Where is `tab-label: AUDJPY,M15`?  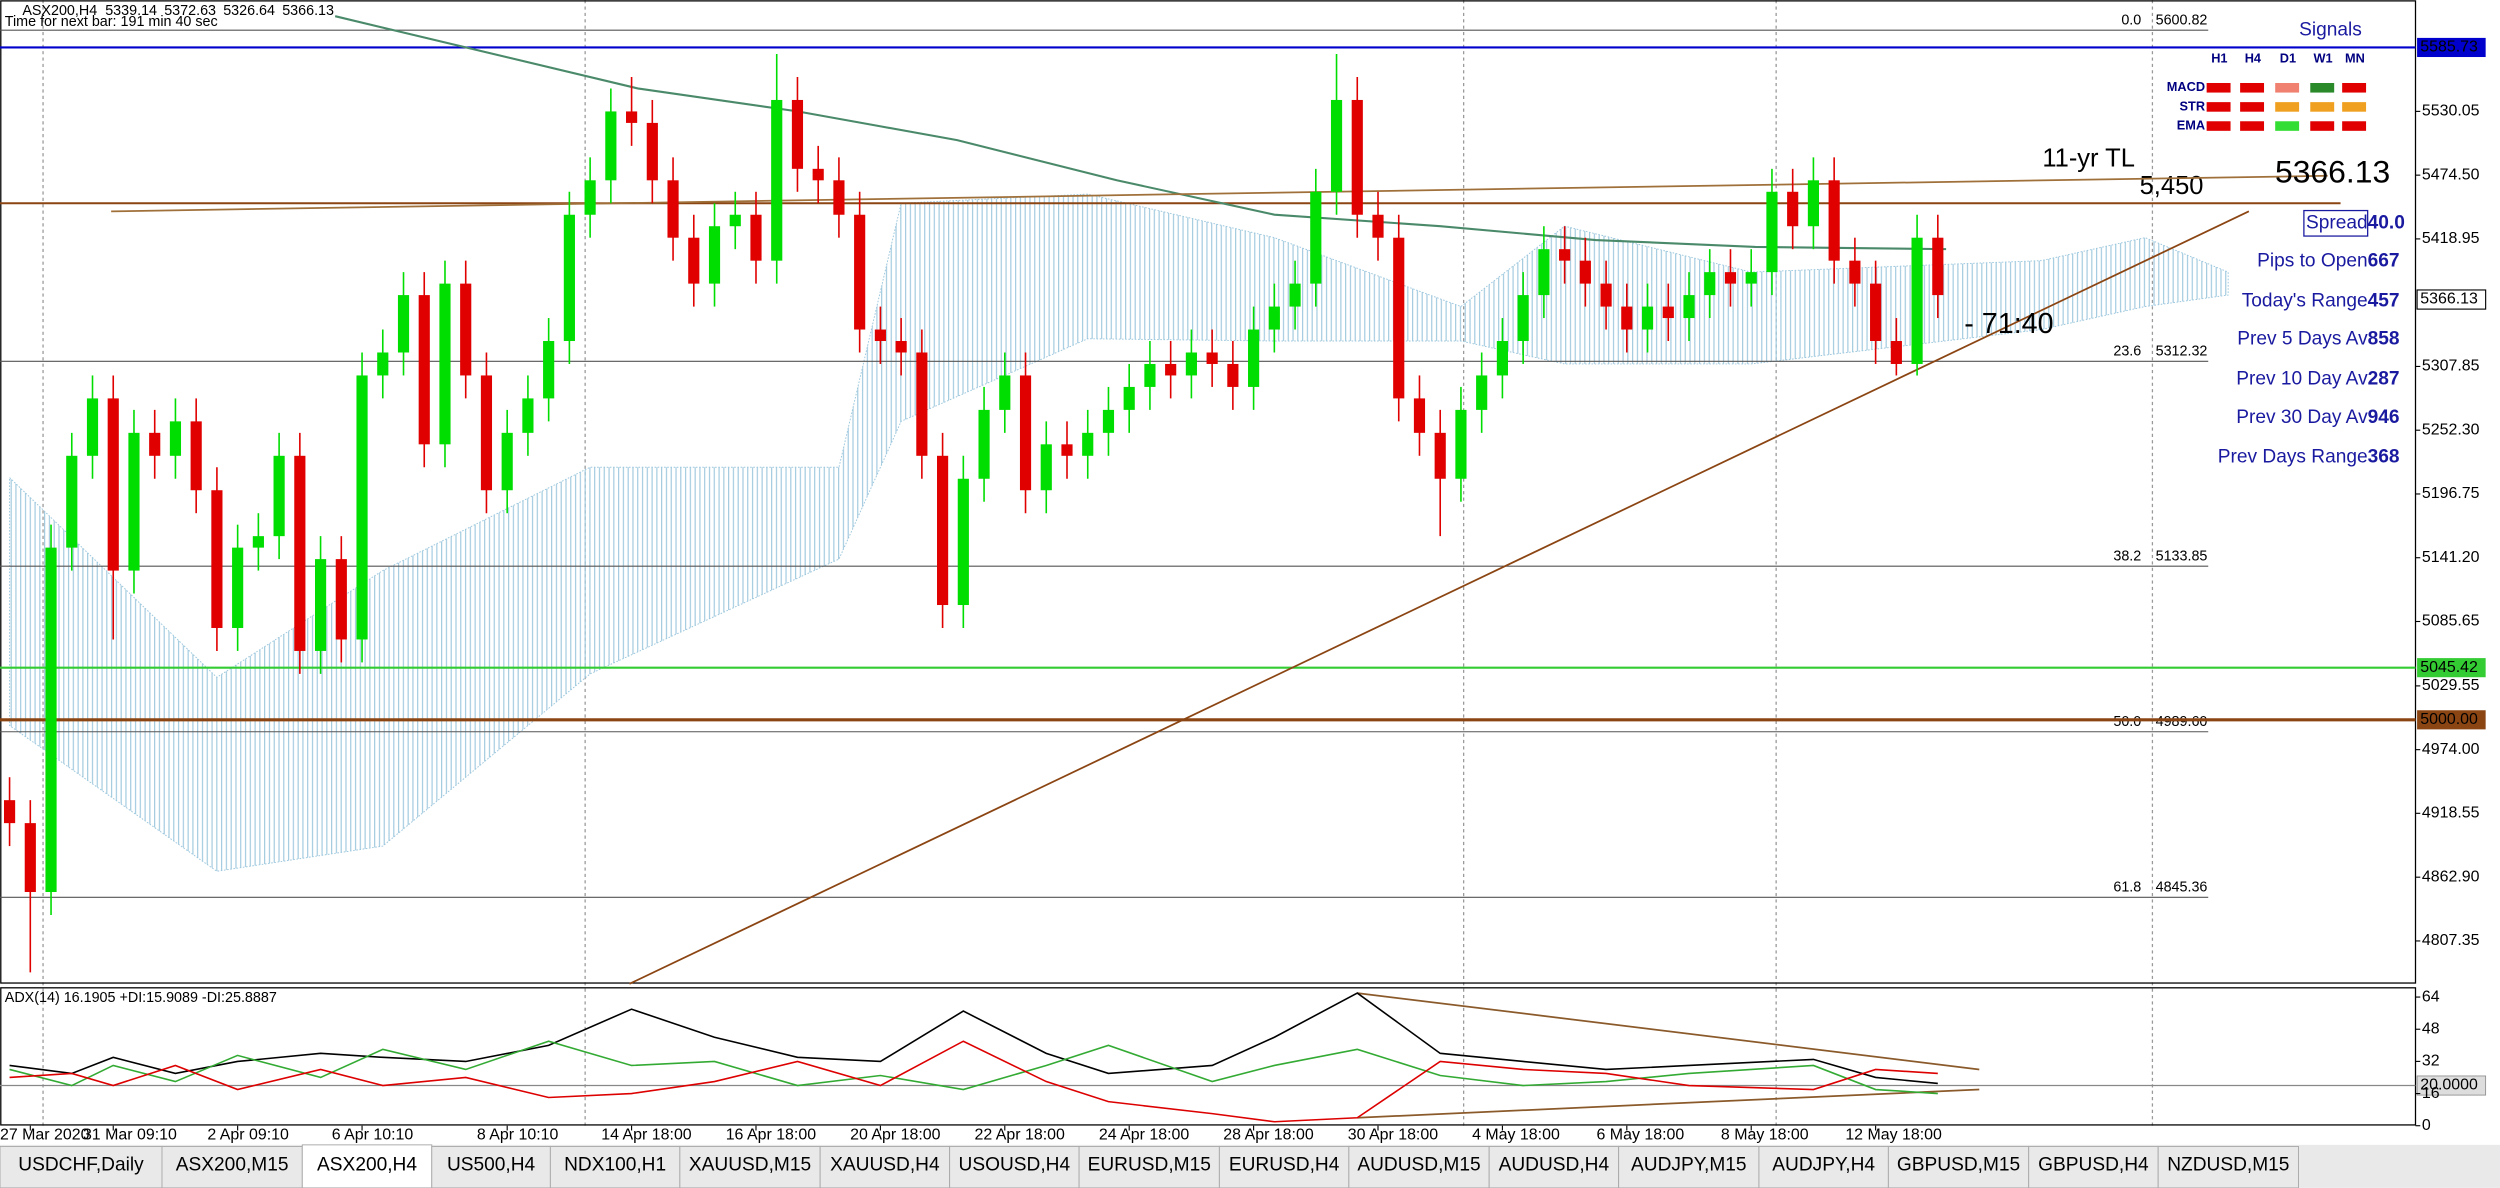 tab-label: AUDJPY,M15 is located at coordinates (1689, 1165).